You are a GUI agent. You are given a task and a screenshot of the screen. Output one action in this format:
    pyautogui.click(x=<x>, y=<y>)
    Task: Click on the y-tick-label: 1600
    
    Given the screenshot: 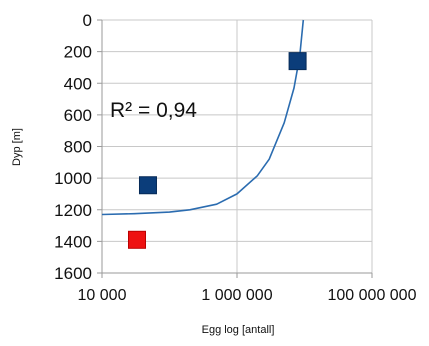 What is the action you would take?
    pyautogui.click(x=73, y=273)
    